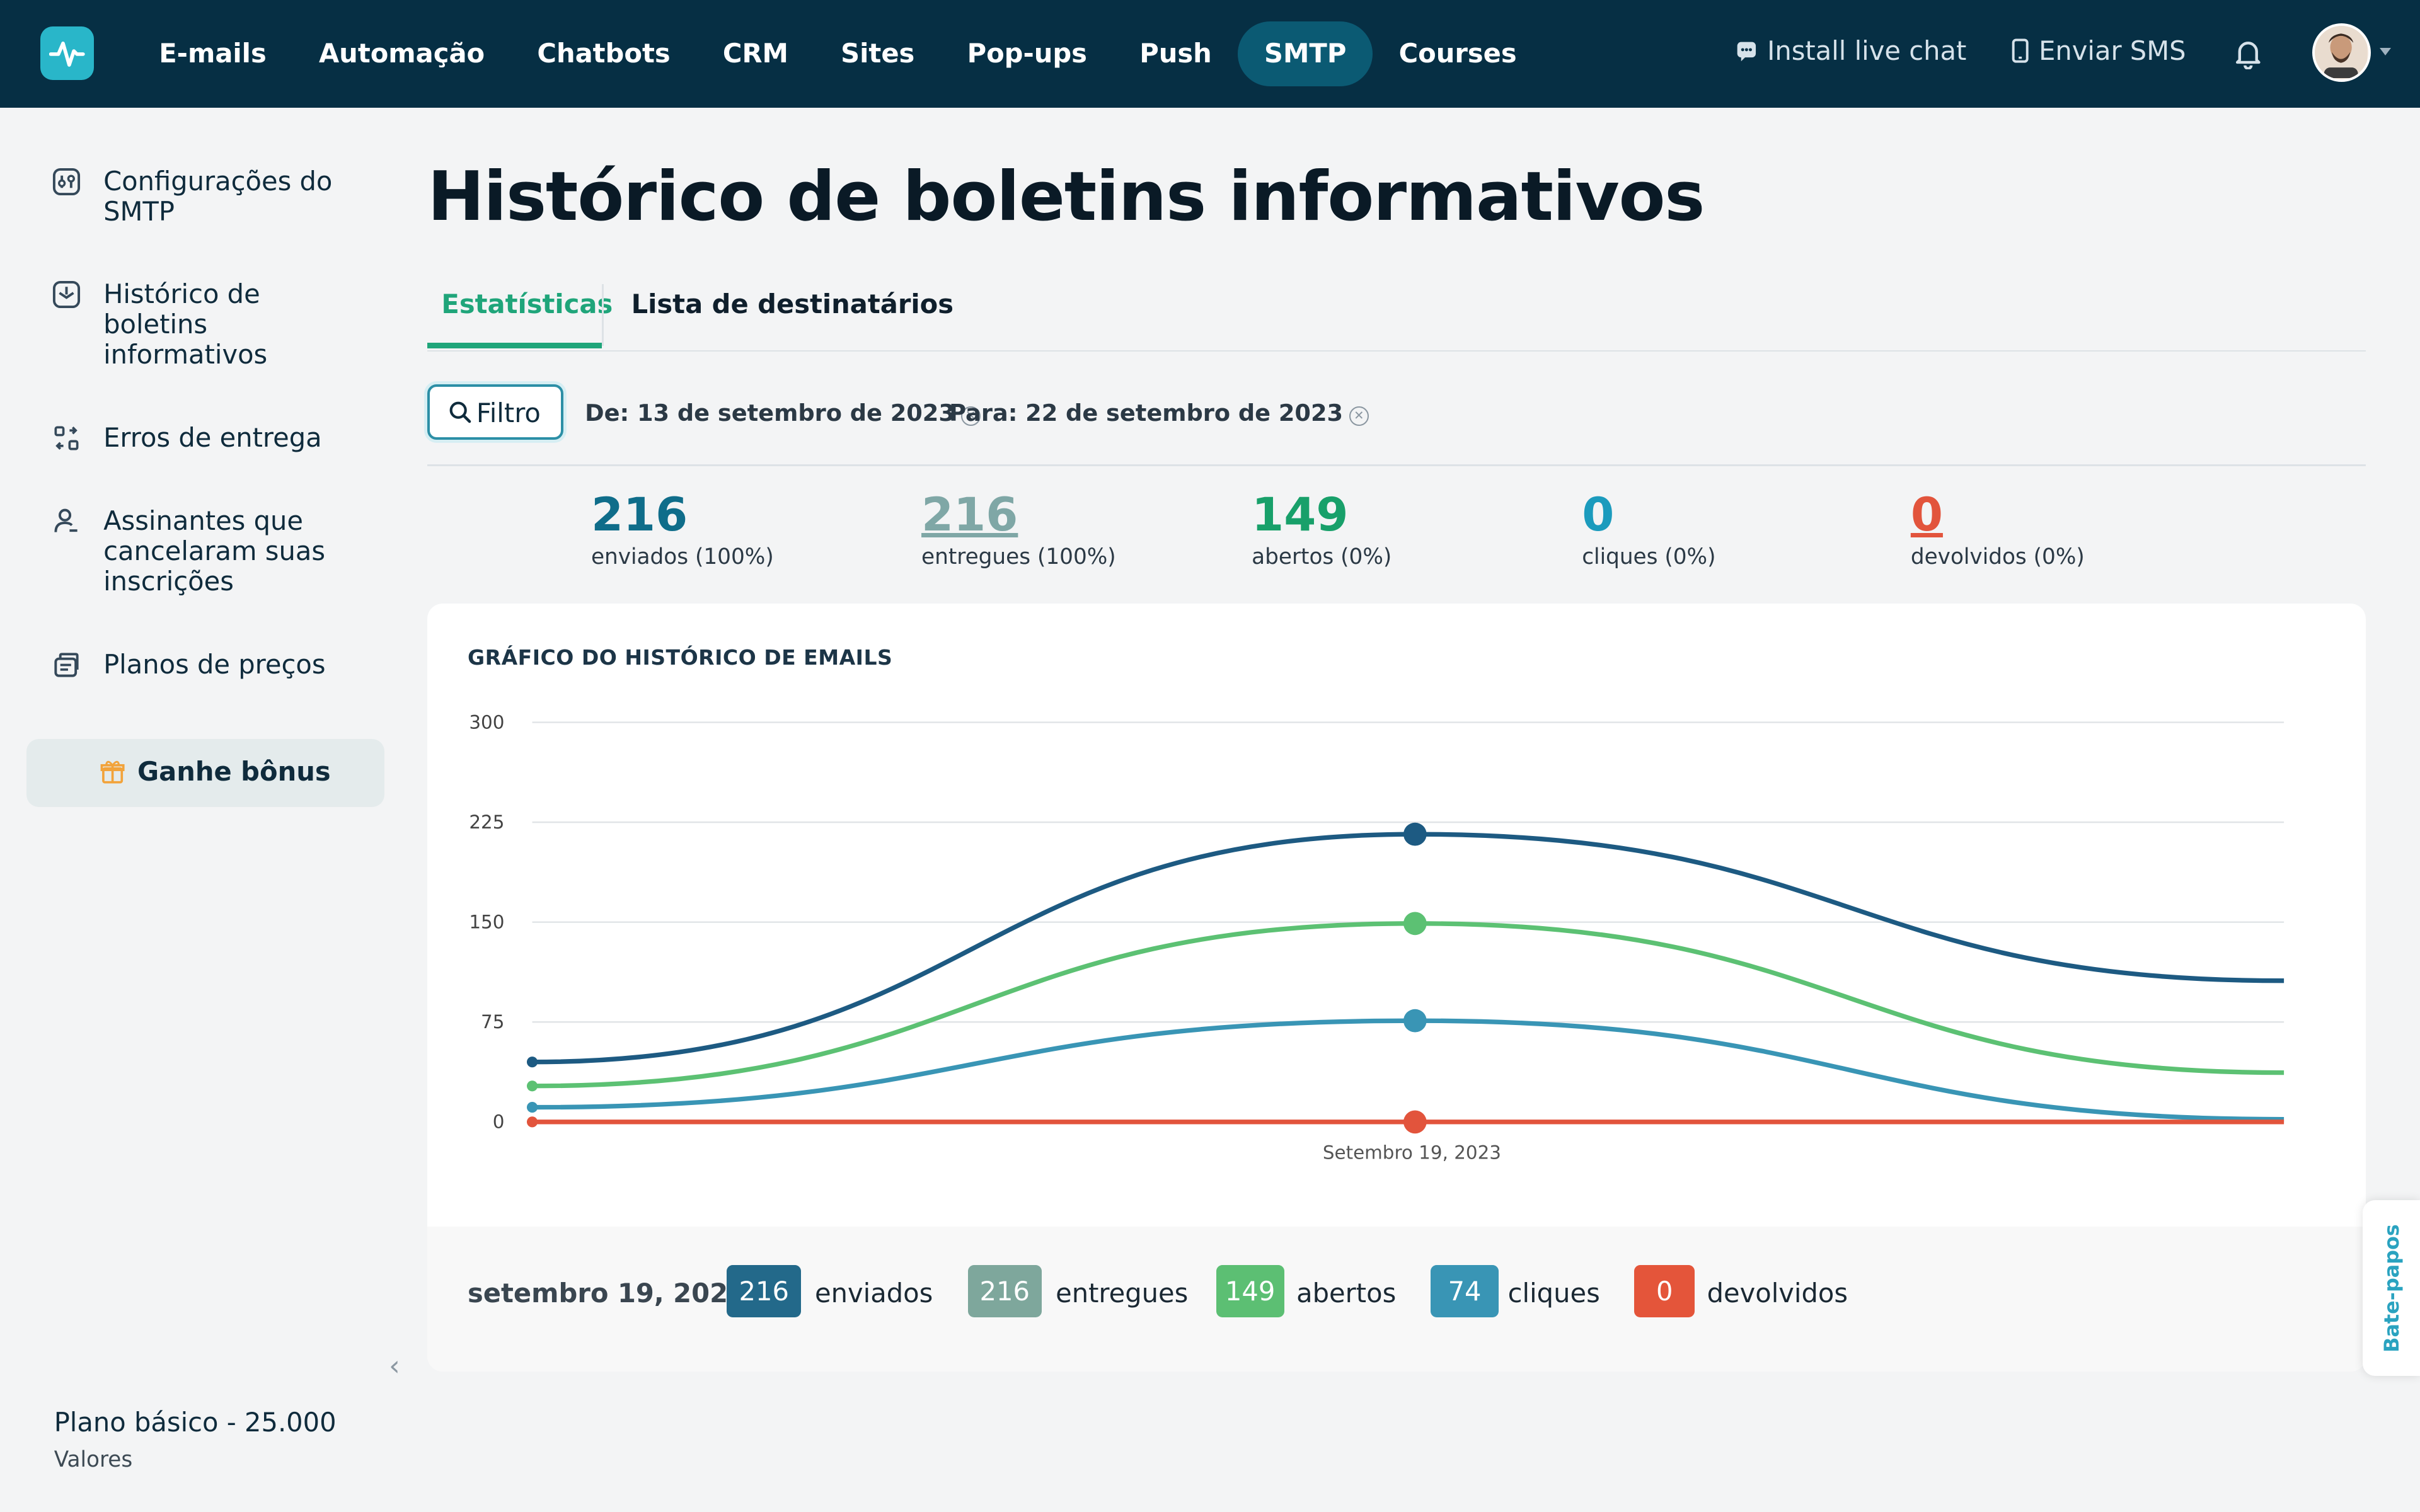 The image size is (2420, 1512). I want to click on sidebar-item-smtp-settings: Configurações do SMTP, so click(192, 196).